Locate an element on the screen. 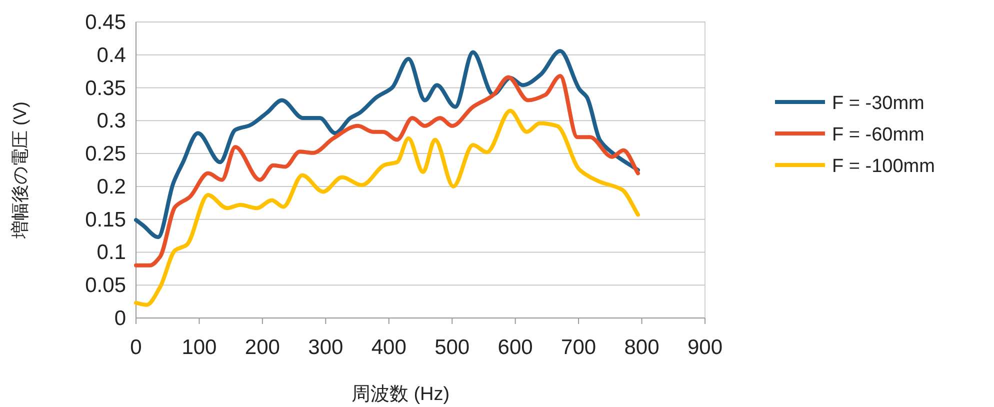 This screenshot has height=407, width=994. legend-label: F = -60mm is located at coordinates (878, 135).